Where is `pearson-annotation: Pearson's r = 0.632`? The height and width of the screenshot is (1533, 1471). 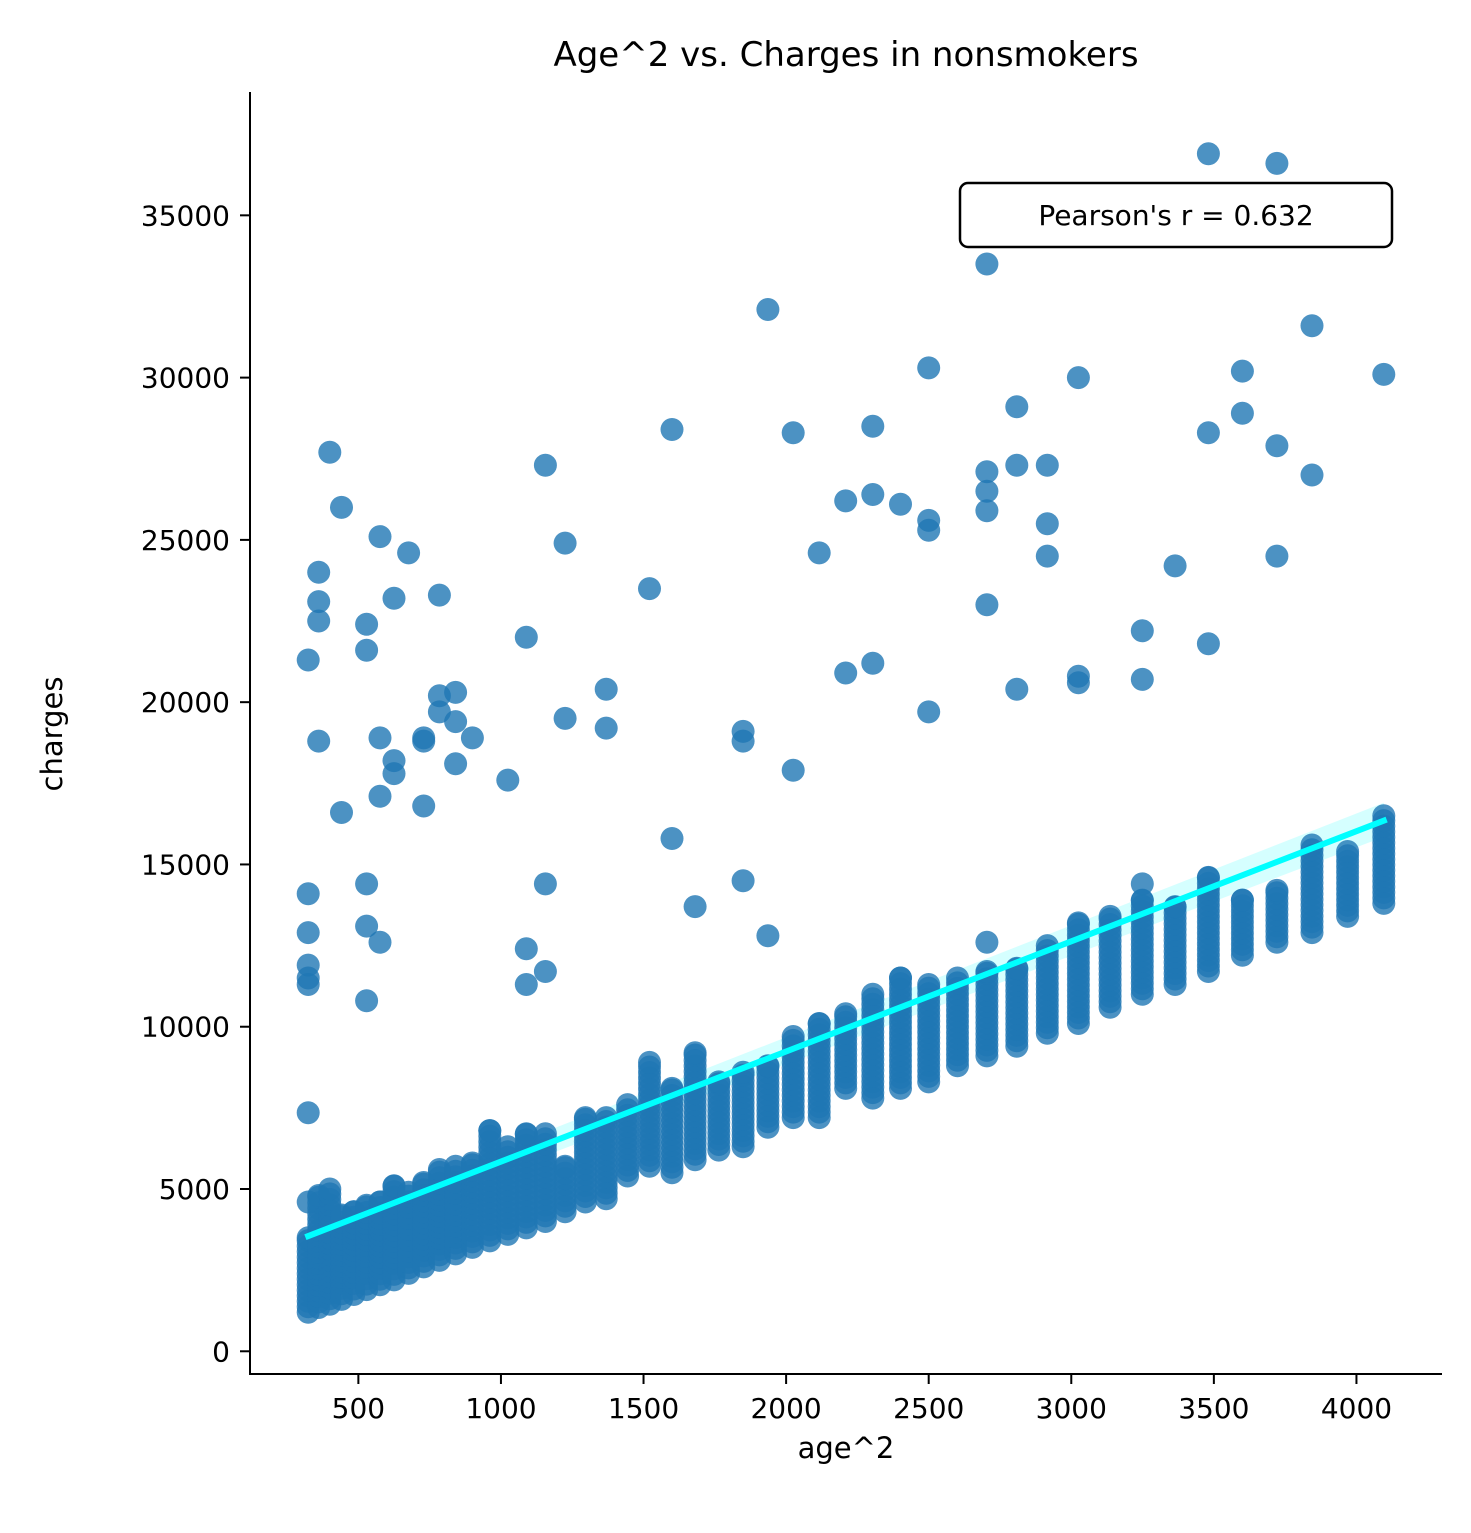 pearson-annotation: Pearson's r = 0.632 is located at coordinates (1176, 215).